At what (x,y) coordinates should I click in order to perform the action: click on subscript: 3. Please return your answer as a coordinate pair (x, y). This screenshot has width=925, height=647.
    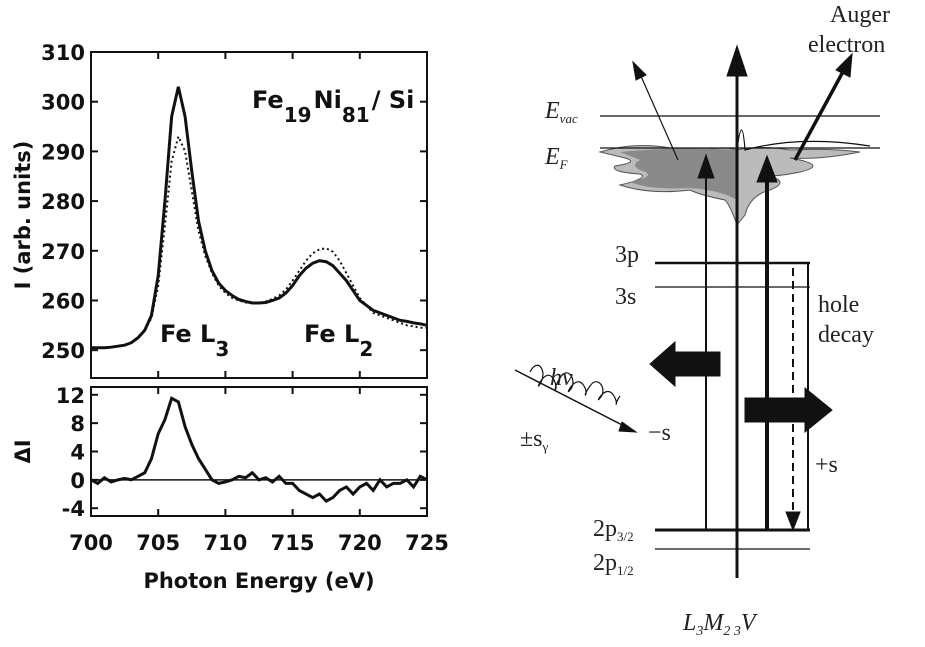
    Looking at the image, I should click on (222, 349).